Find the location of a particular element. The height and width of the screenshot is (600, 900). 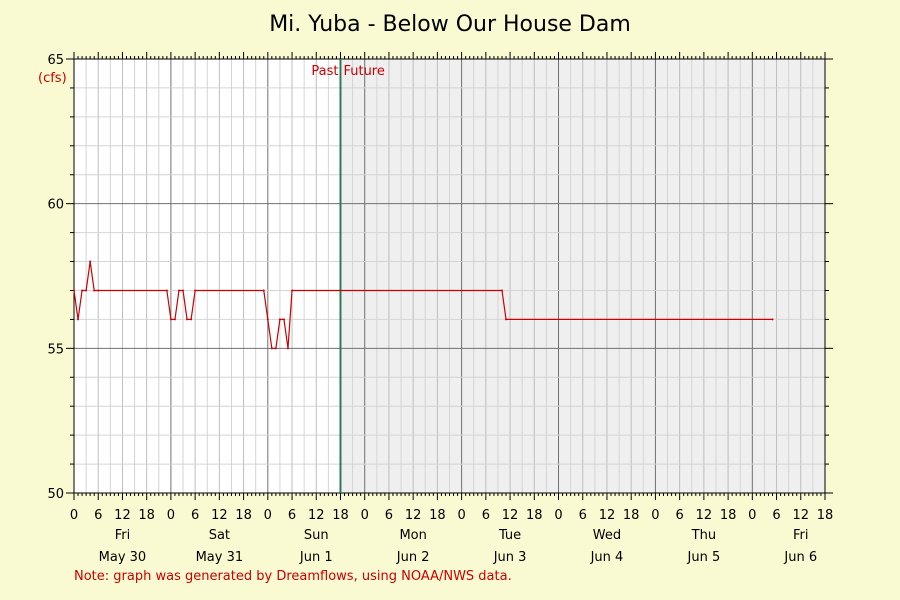

x-weekday-label: Wed is located at coordinates (607, 535).